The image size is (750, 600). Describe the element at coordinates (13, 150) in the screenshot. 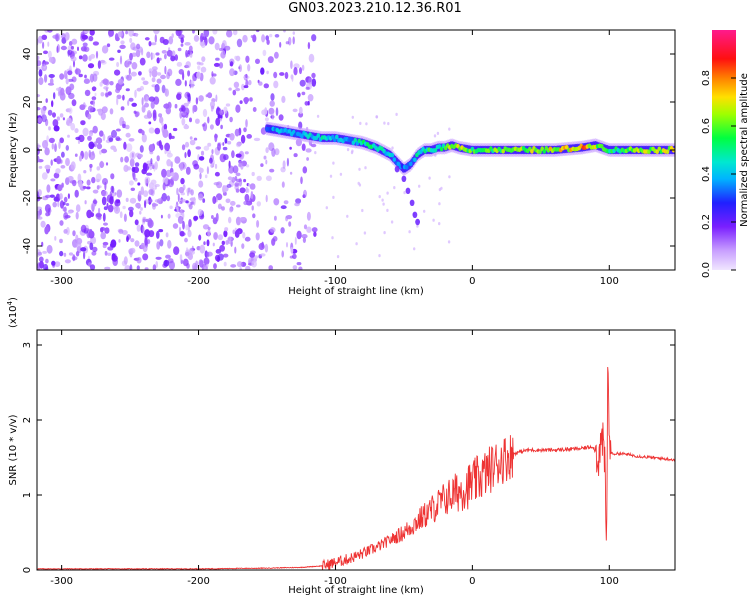

I see `spectrogram-y-axis-label: Frequency (Hz)` at that location.